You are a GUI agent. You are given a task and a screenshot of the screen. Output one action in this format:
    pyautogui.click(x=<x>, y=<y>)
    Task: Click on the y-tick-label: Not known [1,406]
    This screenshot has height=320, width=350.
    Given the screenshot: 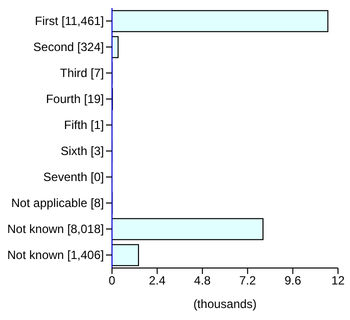 What is the action you would take?
    pyautogui.click(x=55, y=255)
    